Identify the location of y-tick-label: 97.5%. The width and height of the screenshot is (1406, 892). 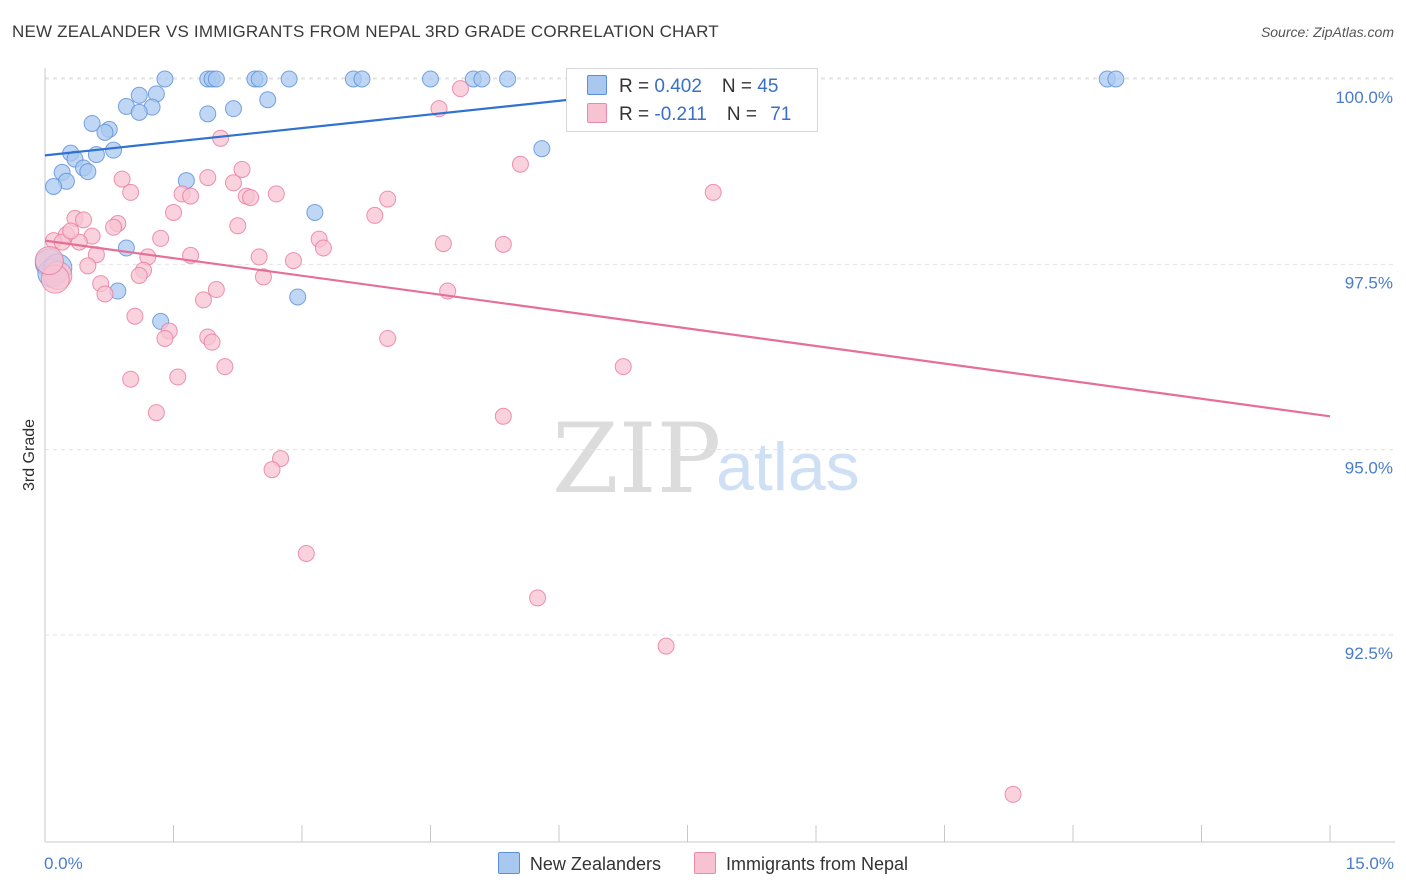
(1369, 282).